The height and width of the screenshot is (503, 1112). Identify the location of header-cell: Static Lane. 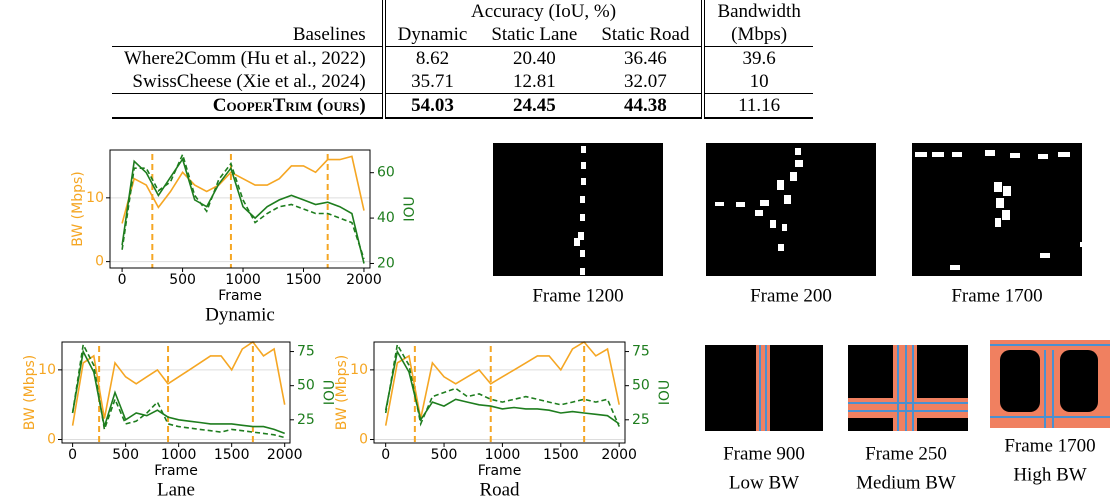
(534, 35).